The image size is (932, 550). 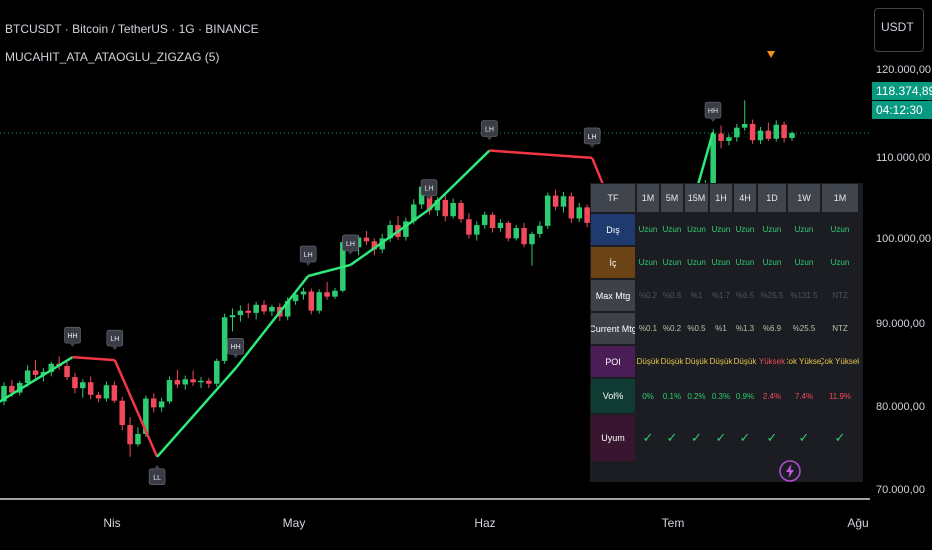 I want to click on price-tick: 70.000,00, so click(x=900, y=490).